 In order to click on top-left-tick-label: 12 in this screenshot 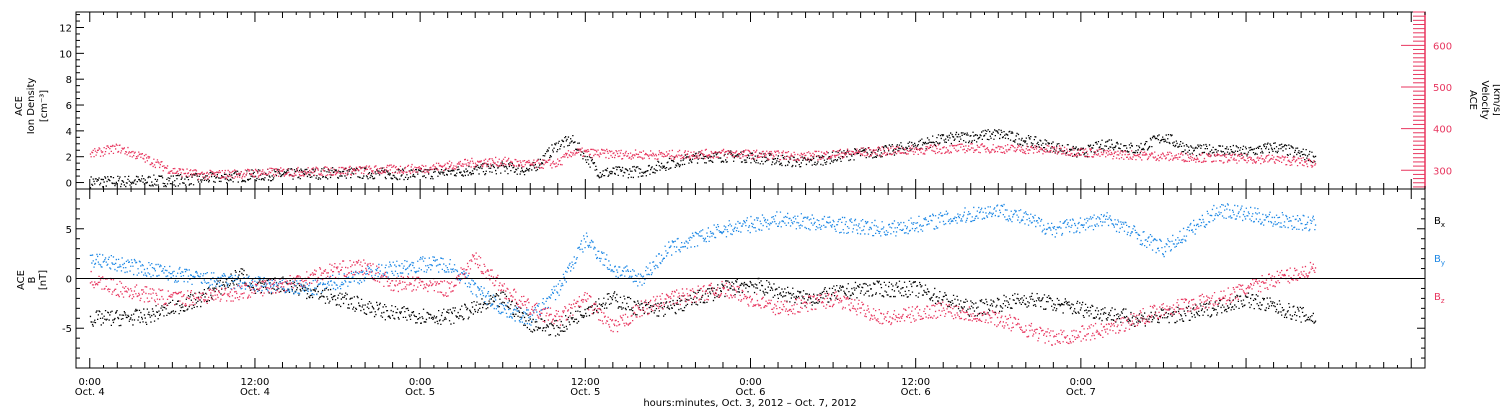, I will do `click(65, 29)`.